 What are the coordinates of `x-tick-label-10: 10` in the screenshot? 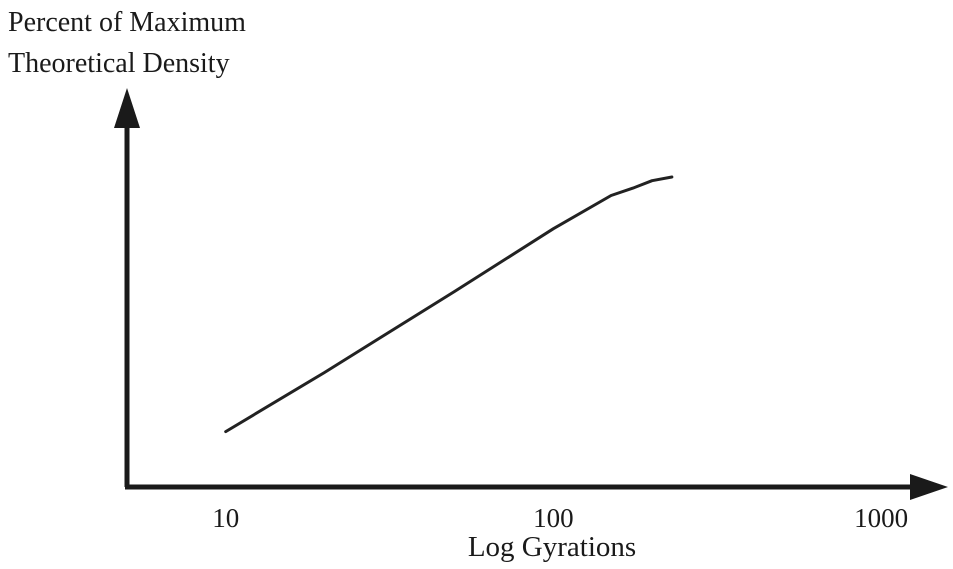 It's located at (225, 518).